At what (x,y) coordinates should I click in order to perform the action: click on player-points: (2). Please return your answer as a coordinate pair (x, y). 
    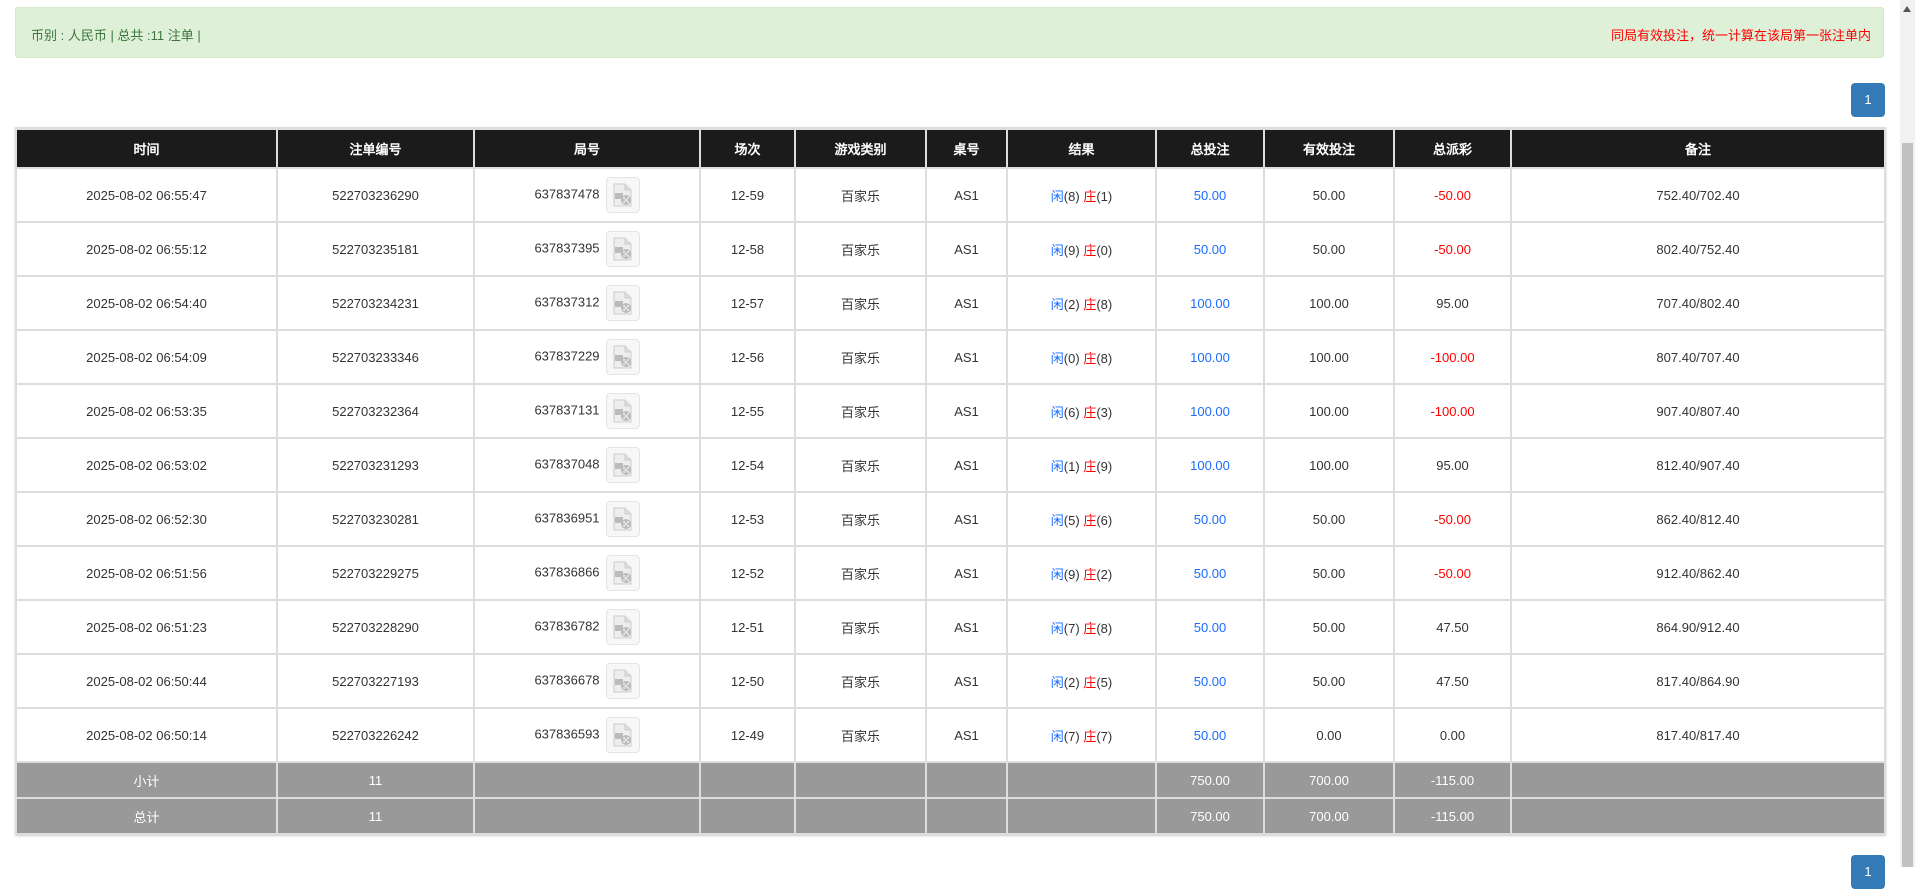
    Looking at the image, I should click on (1071, 682).